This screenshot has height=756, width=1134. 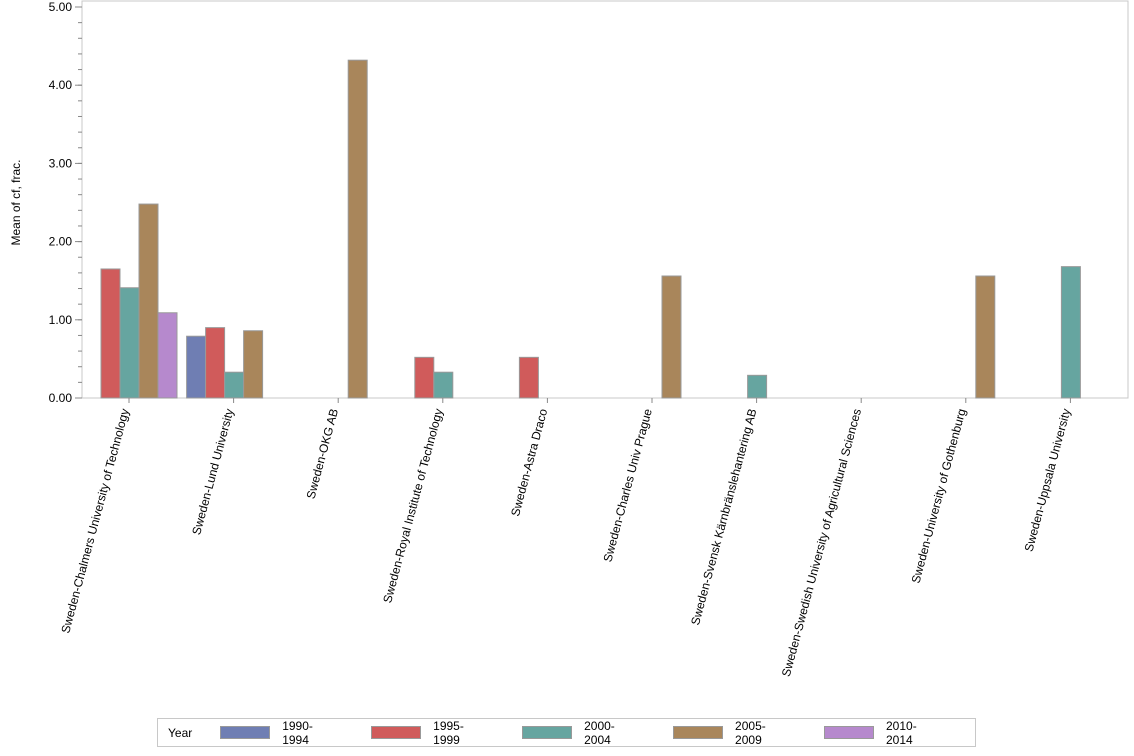 What do you see at coordinates (61, 163) in the screenshot?
I see `y-tick-label: 3.00` at bounding box center [61, 163].